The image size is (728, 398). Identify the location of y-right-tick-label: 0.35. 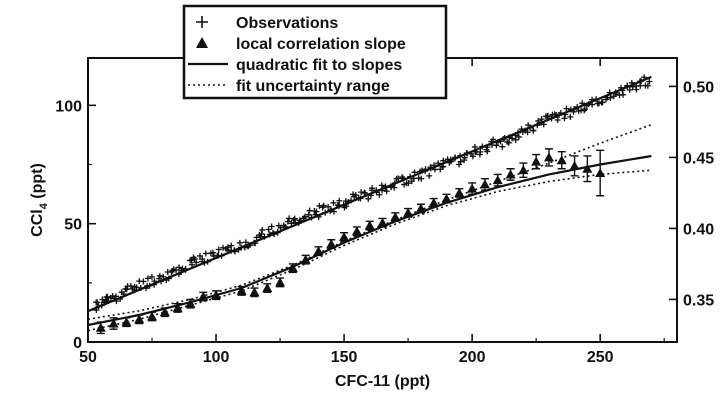
(698, 300).